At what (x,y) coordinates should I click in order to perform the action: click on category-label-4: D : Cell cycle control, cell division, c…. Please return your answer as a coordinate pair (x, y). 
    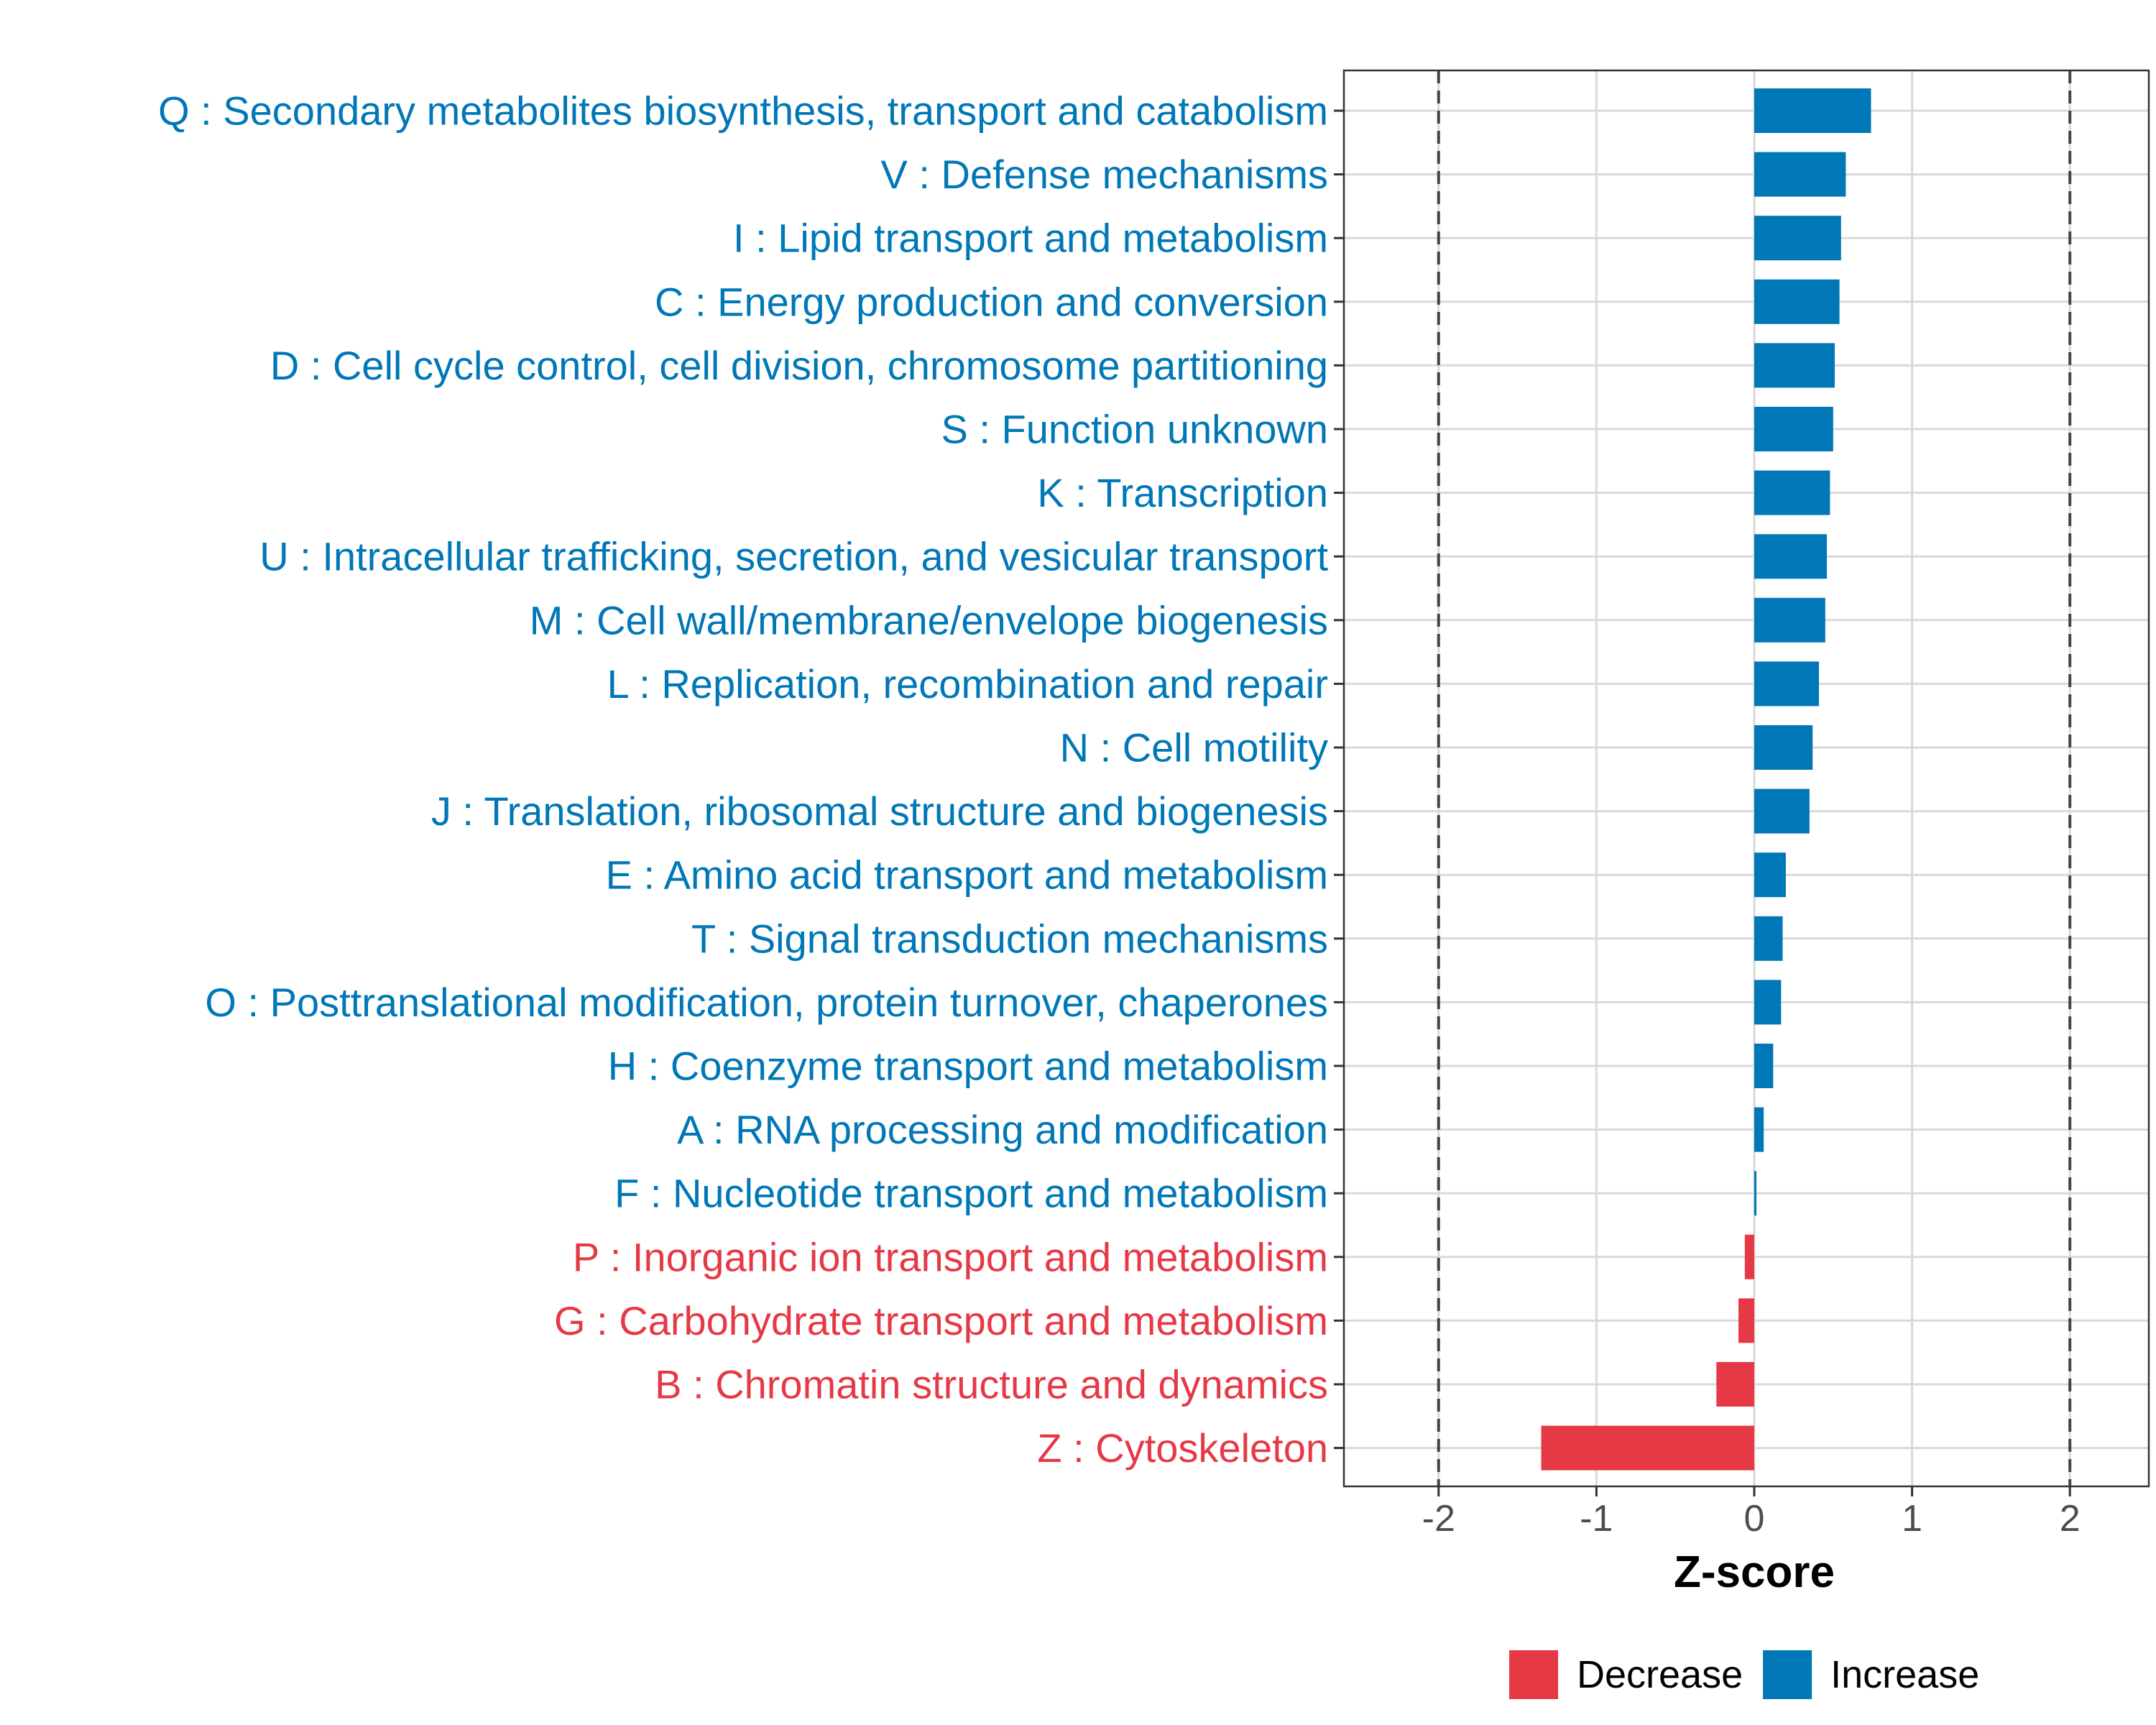
    Looking at the image, I should click on (799, 365).